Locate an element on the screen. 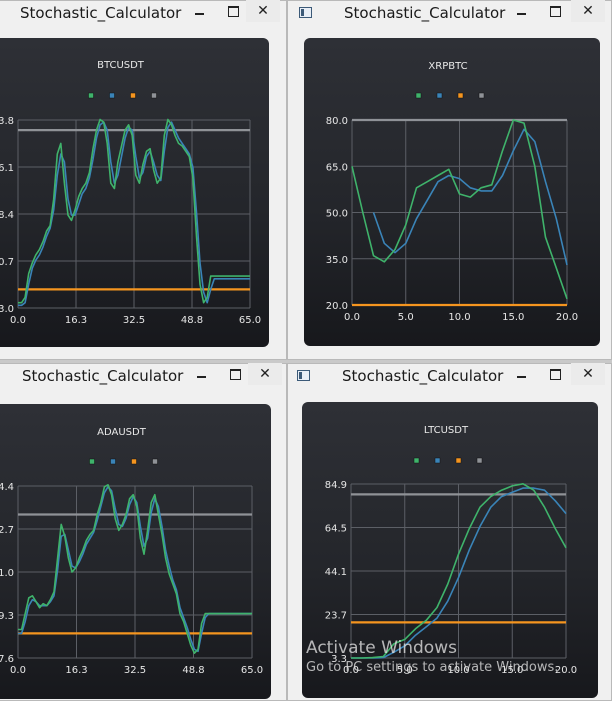  y-tick-label: 20.0 is located at coordinates (337, 306).